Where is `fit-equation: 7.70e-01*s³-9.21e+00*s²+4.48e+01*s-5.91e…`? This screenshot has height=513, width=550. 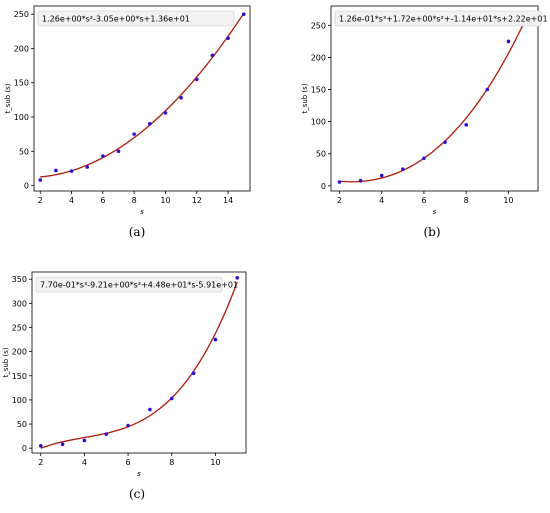 fit-equation: 7.70e-01*s³-9.21e+00*s²+4.48e+01*s-5.91e… is located at coordinates (139, 285).